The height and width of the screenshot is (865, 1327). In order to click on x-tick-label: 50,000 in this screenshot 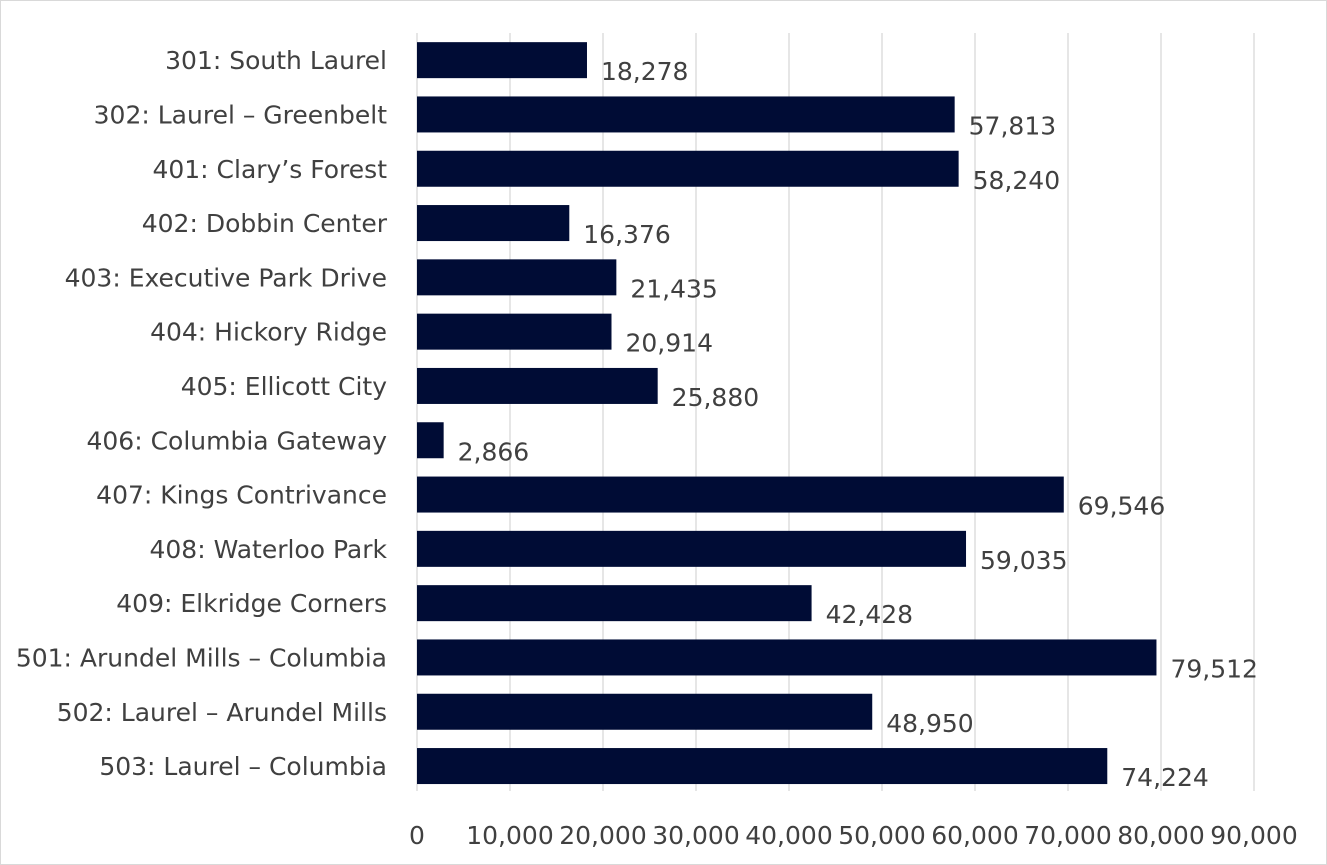, I will do `click(881, 835)`.